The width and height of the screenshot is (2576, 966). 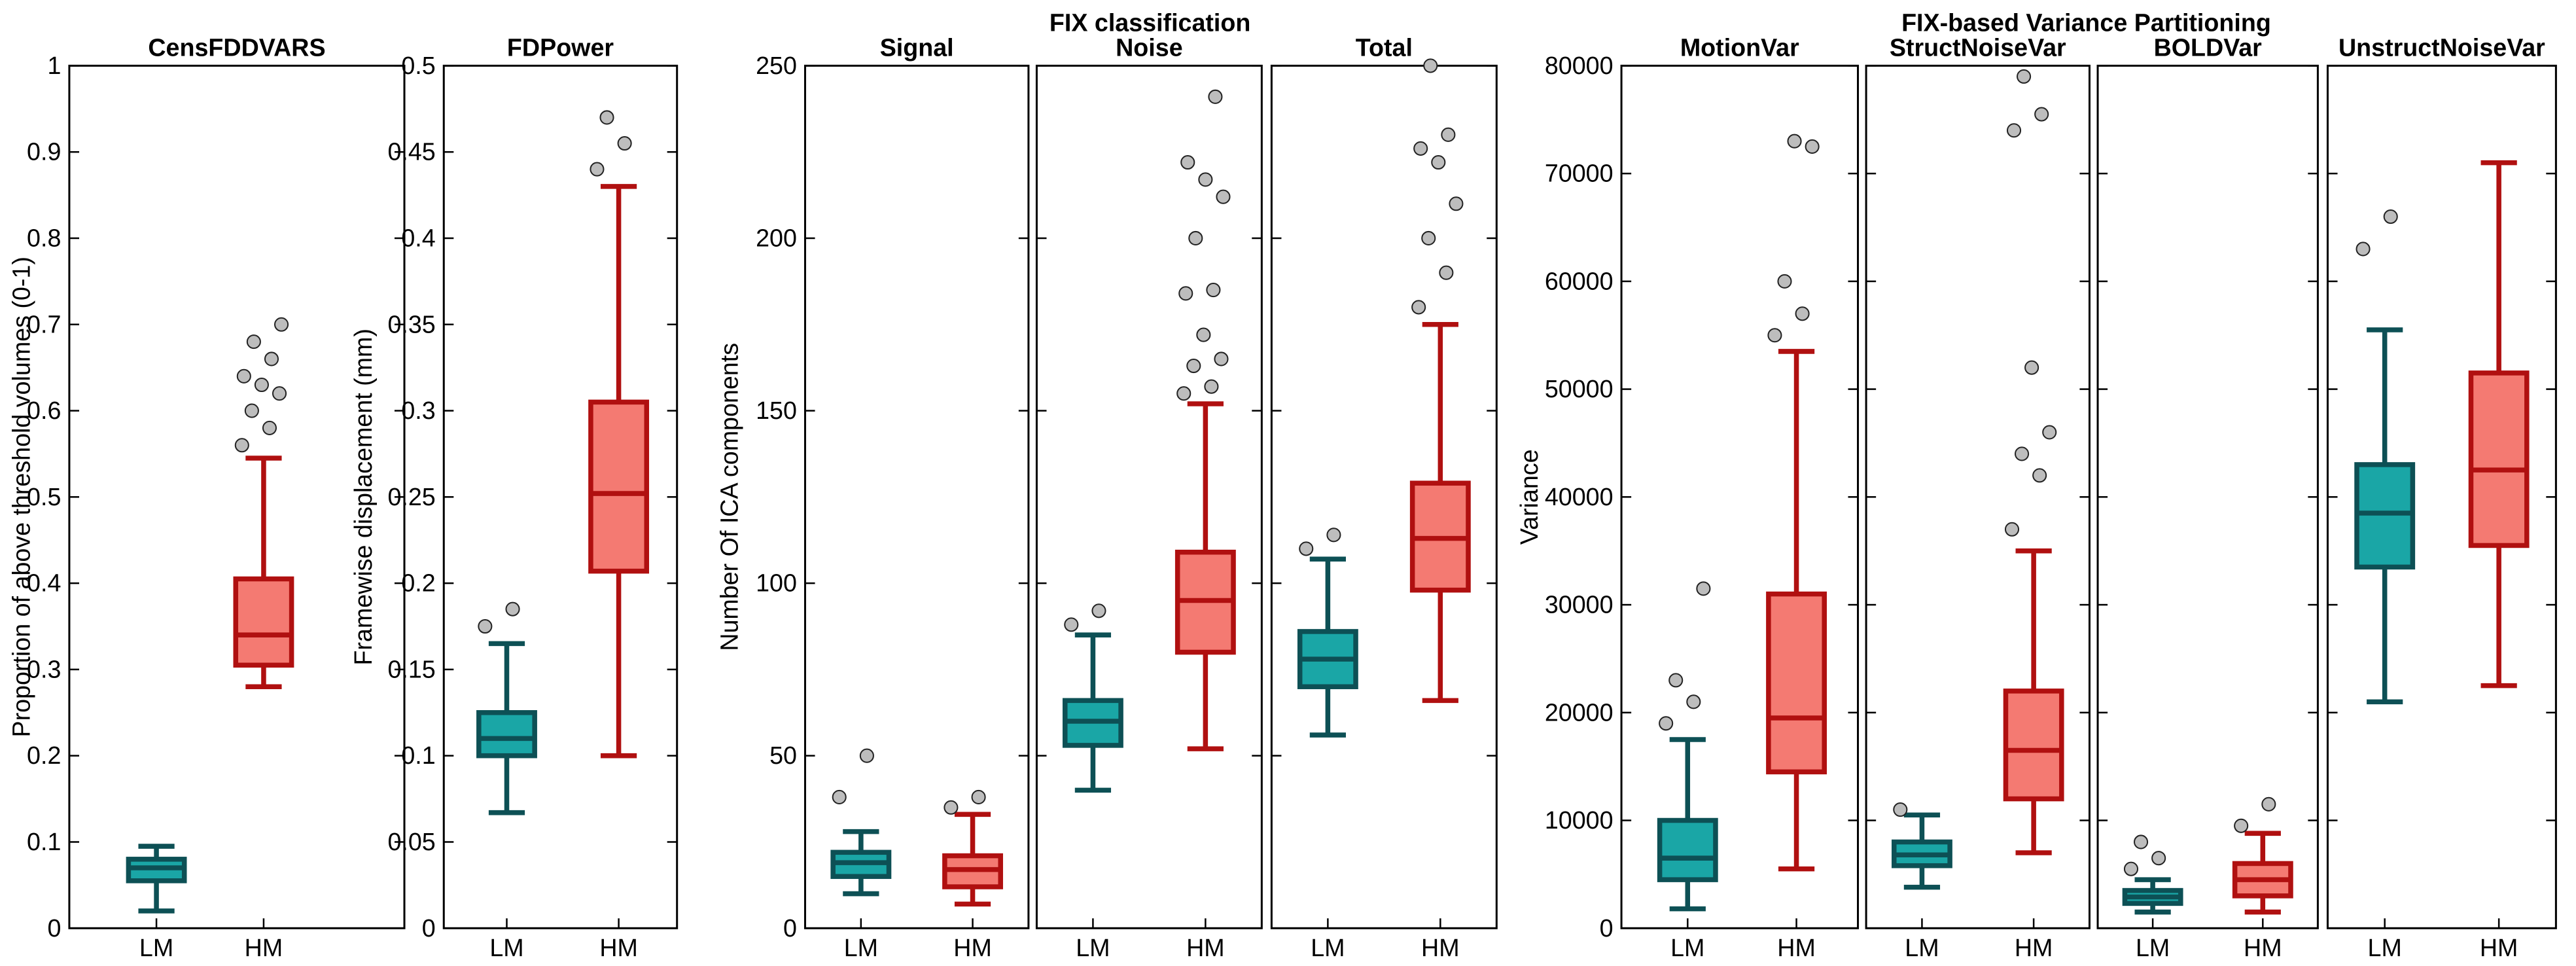 What do you see at coordinates (2441, 47) in the screenshot?
I see `panel-title: UnstructNoiseVar` at bounding box center [2441, 47].